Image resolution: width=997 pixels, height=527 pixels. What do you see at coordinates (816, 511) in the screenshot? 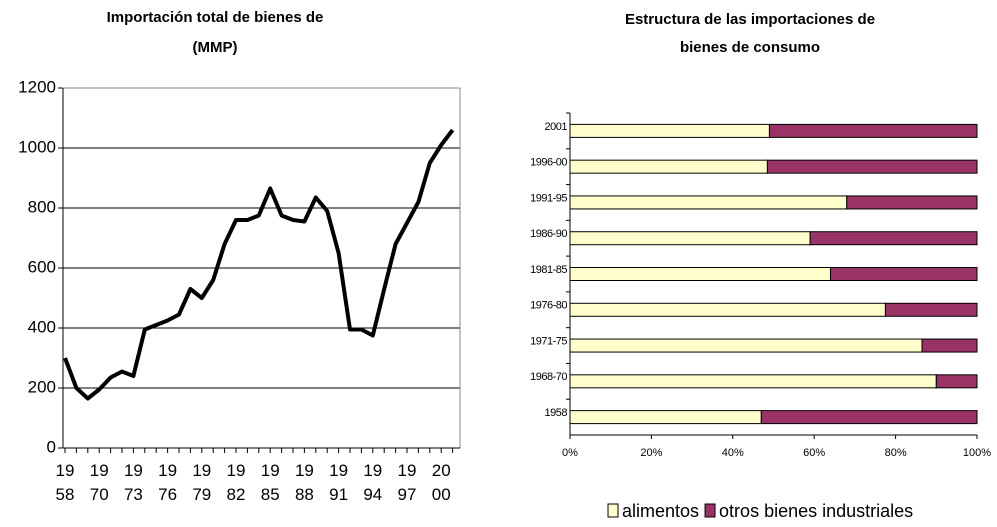
I see `legend-label: otros bienes industriales` at bounding box center [816, 511].